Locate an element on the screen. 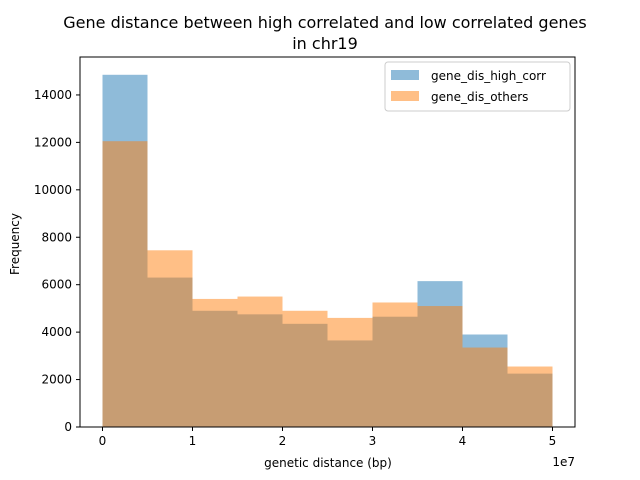  legend: gene_dis_high_corr gene_dis_others is located at coordinates (477, 86).